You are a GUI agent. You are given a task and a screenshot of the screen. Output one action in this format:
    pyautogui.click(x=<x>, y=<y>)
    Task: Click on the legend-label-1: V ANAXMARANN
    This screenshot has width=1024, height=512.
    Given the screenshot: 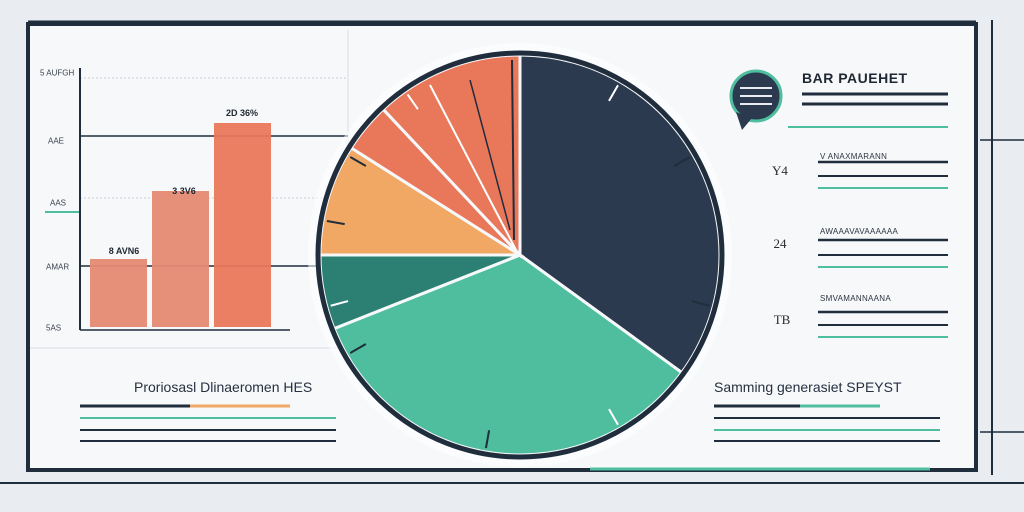 What is the action you would take?
    pyautogui.click(x=854, y=156)
    